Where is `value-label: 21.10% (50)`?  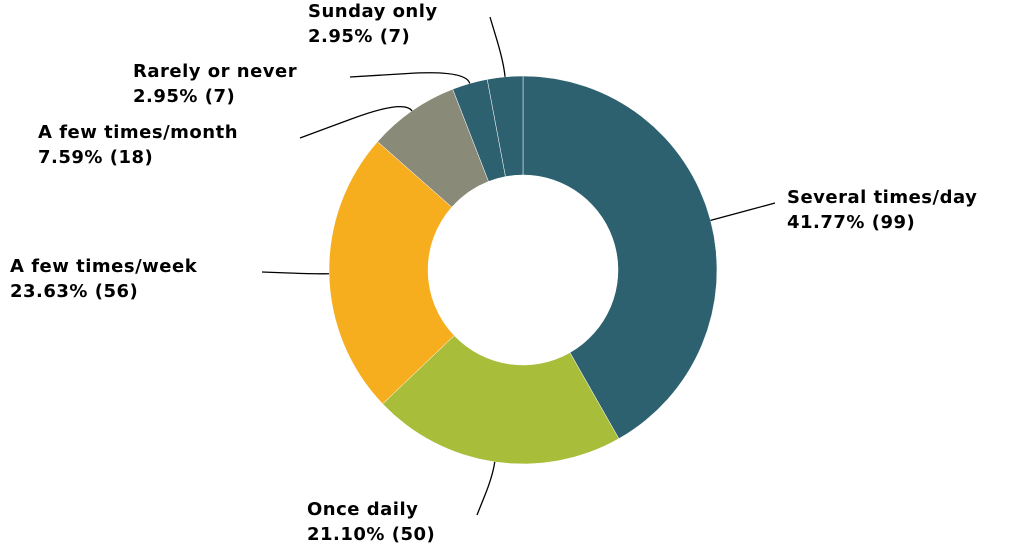 value-label: 21.10% (50) is located at coordinates (371, 534).